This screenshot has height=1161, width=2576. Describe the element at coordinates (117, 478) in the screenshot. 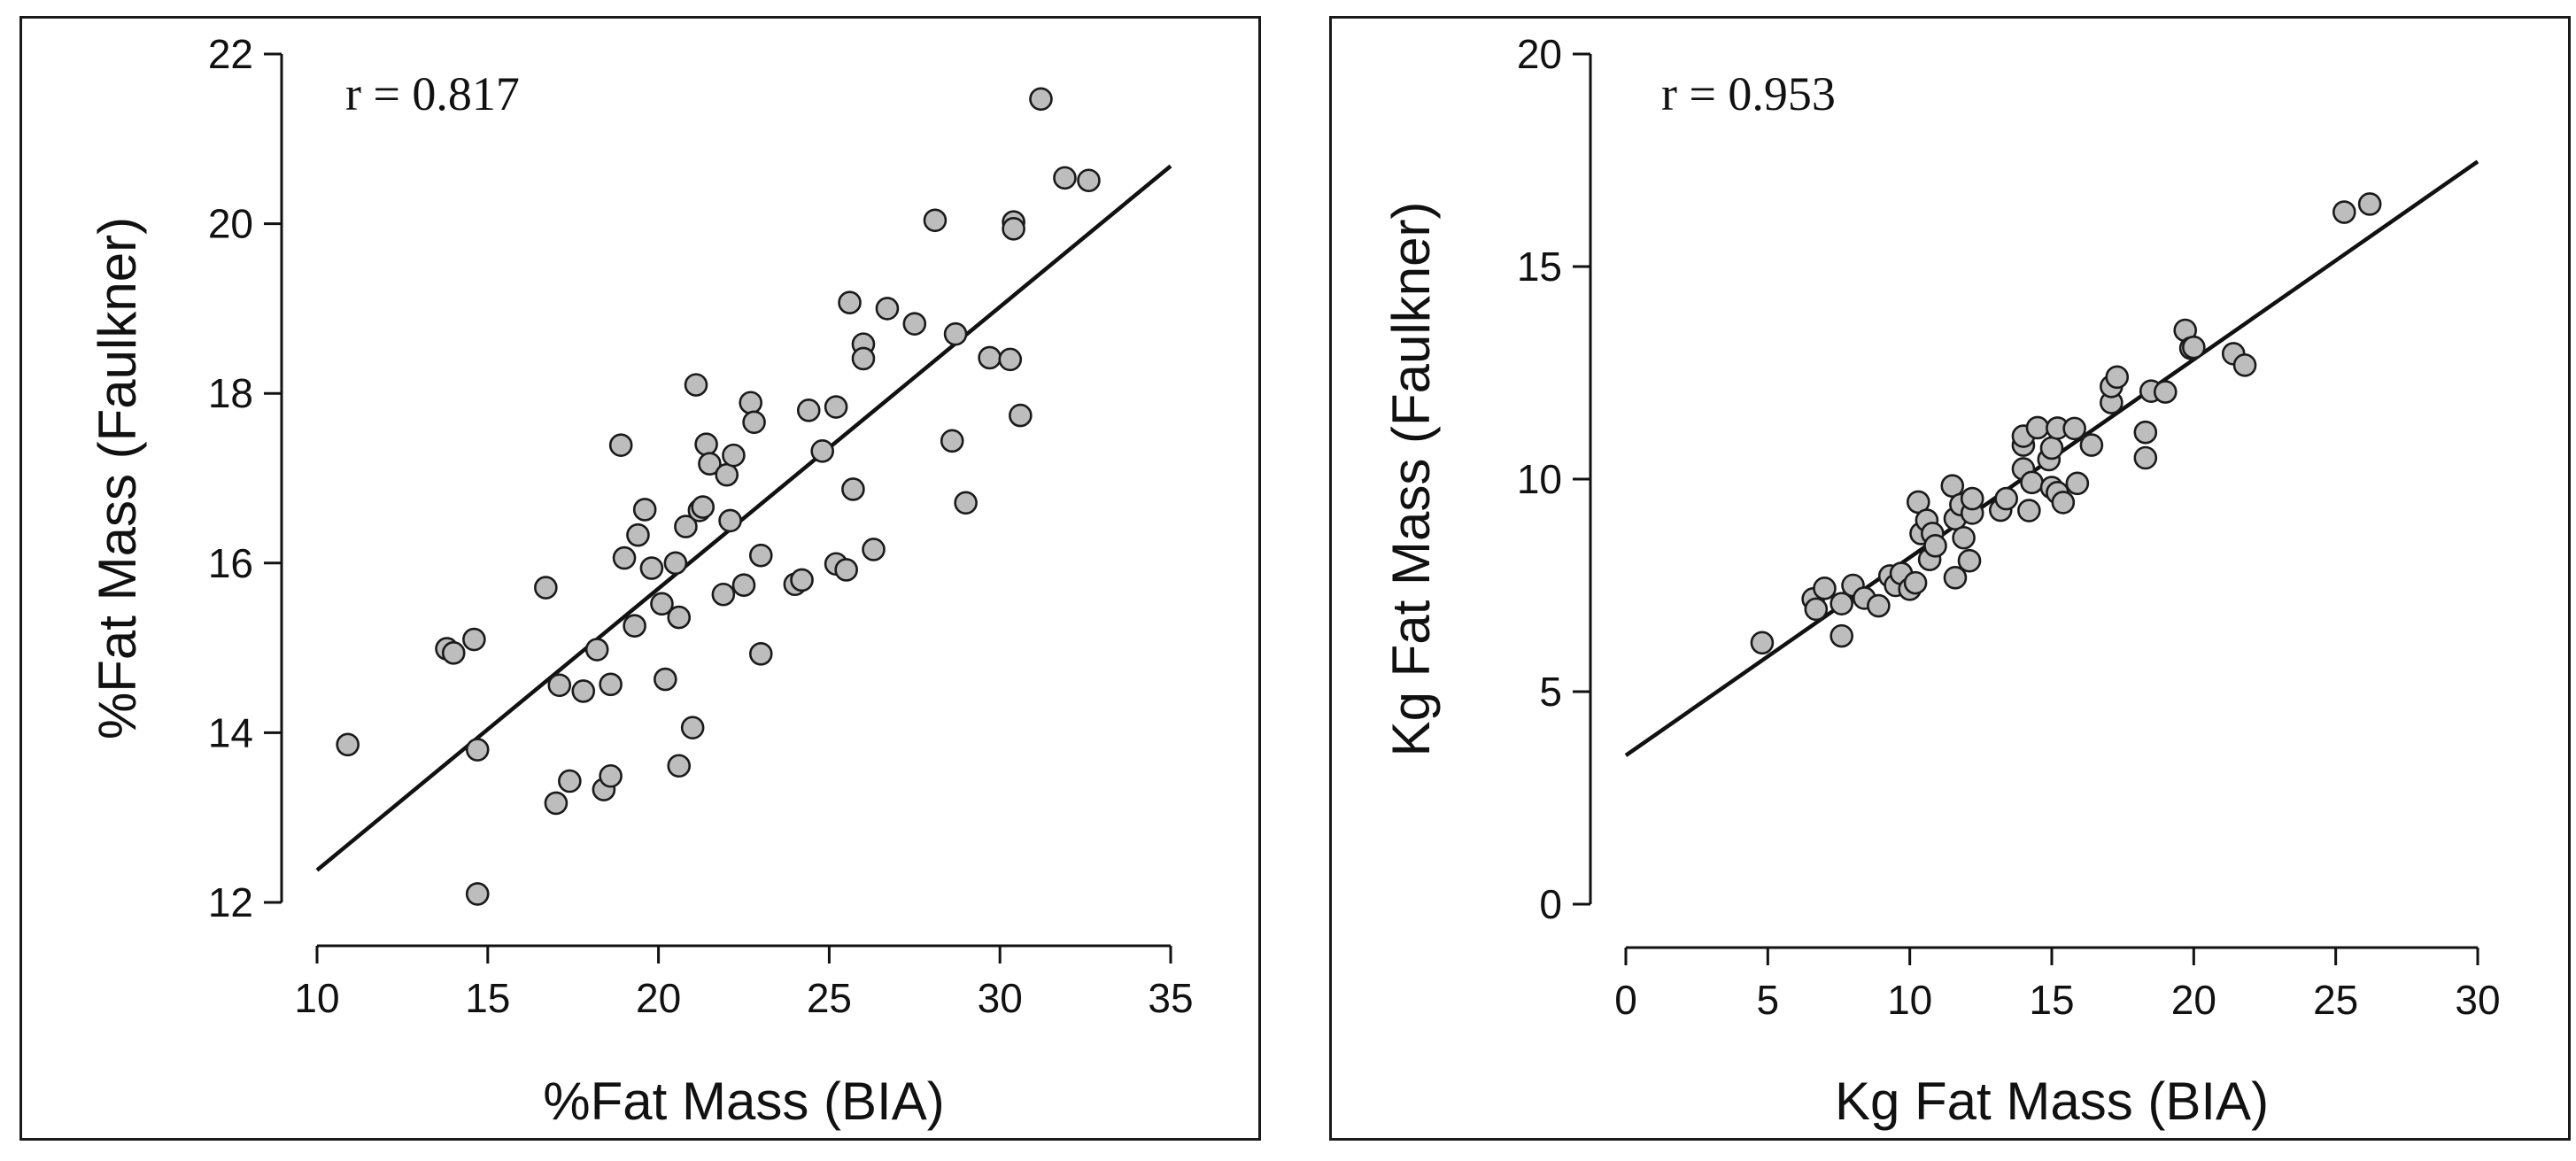

I see `y-axis-title: %Fat Mass (Faulkner)` at that location.